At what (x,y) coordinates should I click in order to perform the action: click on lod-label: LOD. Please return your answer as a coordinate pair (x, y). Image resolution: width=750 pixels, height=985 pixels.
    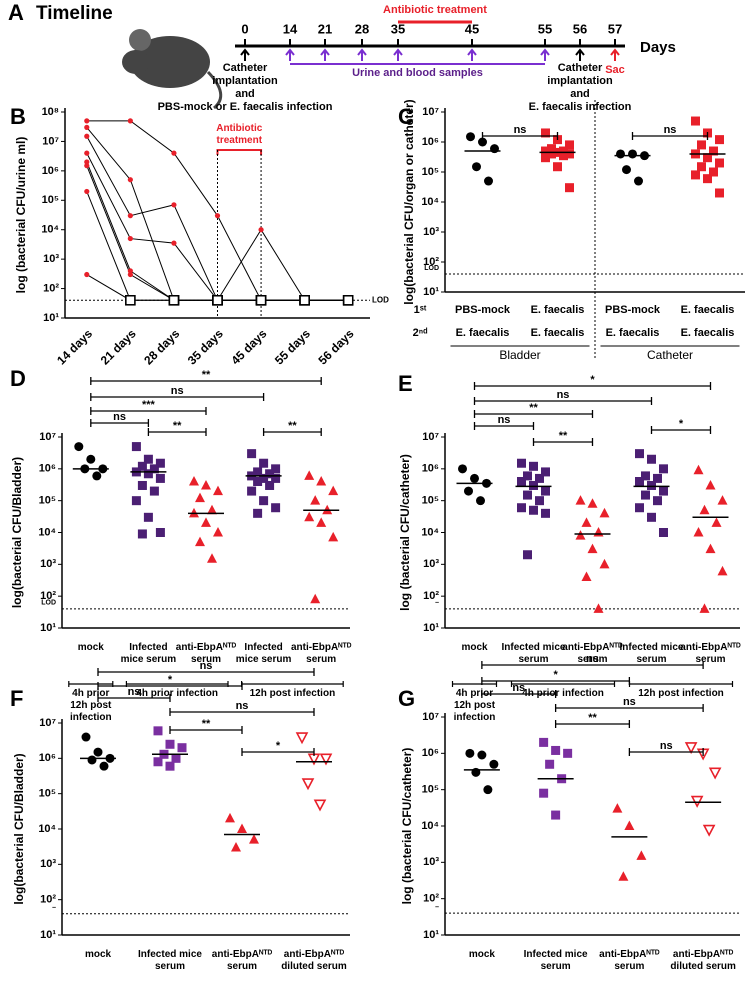
    Looking at the image, I should click on (431, 268).